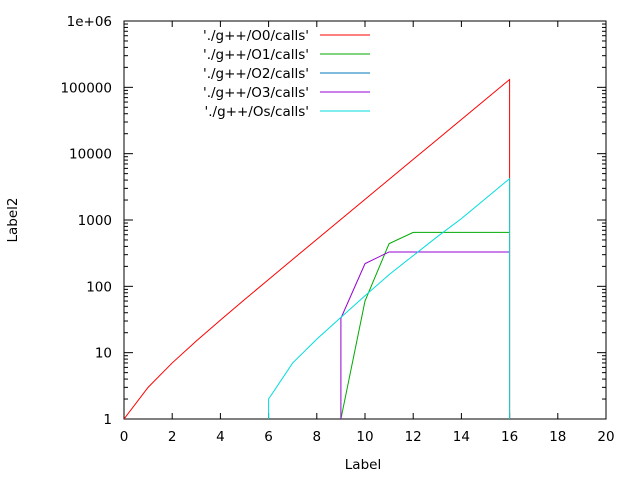 The image size is (640, 480). What do you see at coordinates (509, 437) in the screenshot?
I see `x-tick-label: 16` at bounding box center [509, 437].